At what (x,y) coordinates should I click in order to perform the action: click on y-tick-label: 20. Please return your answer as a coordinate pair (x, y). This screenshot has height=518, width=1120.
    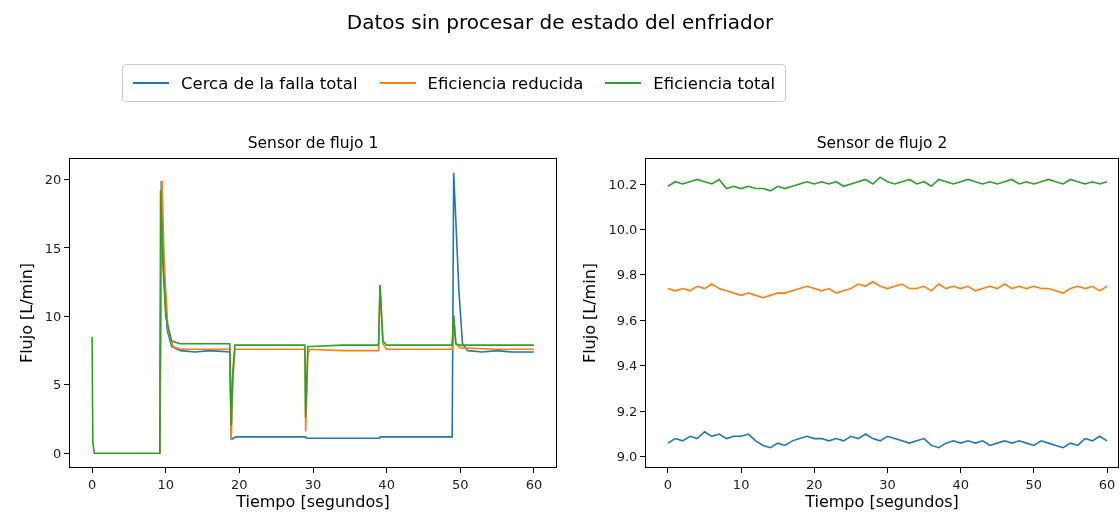
    Looking at the image, I should click on (53, 180).